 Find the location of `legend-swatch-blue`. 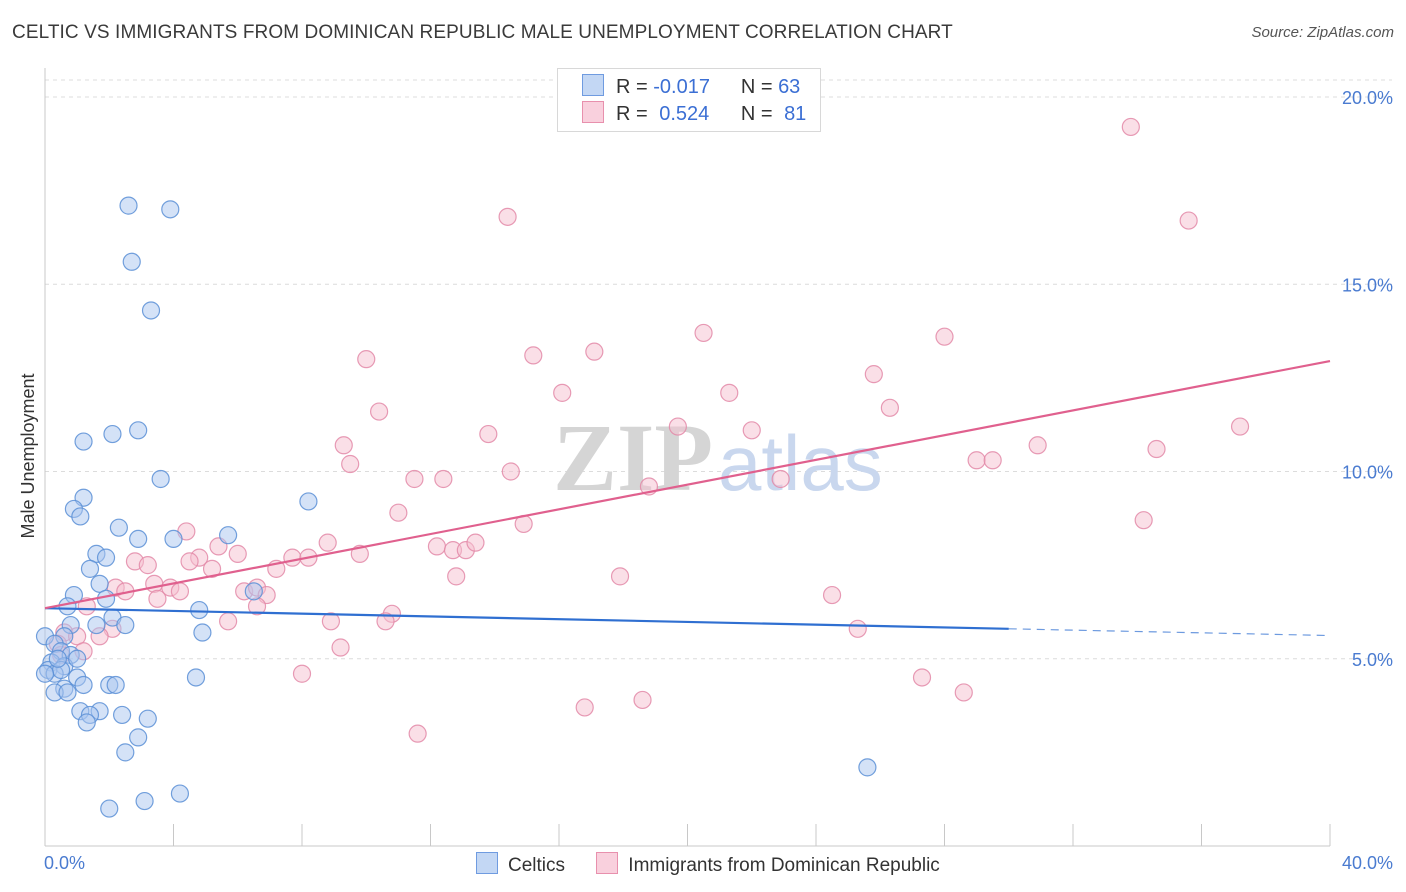

legend-swatch-blue is located at coordinates (593, 85).